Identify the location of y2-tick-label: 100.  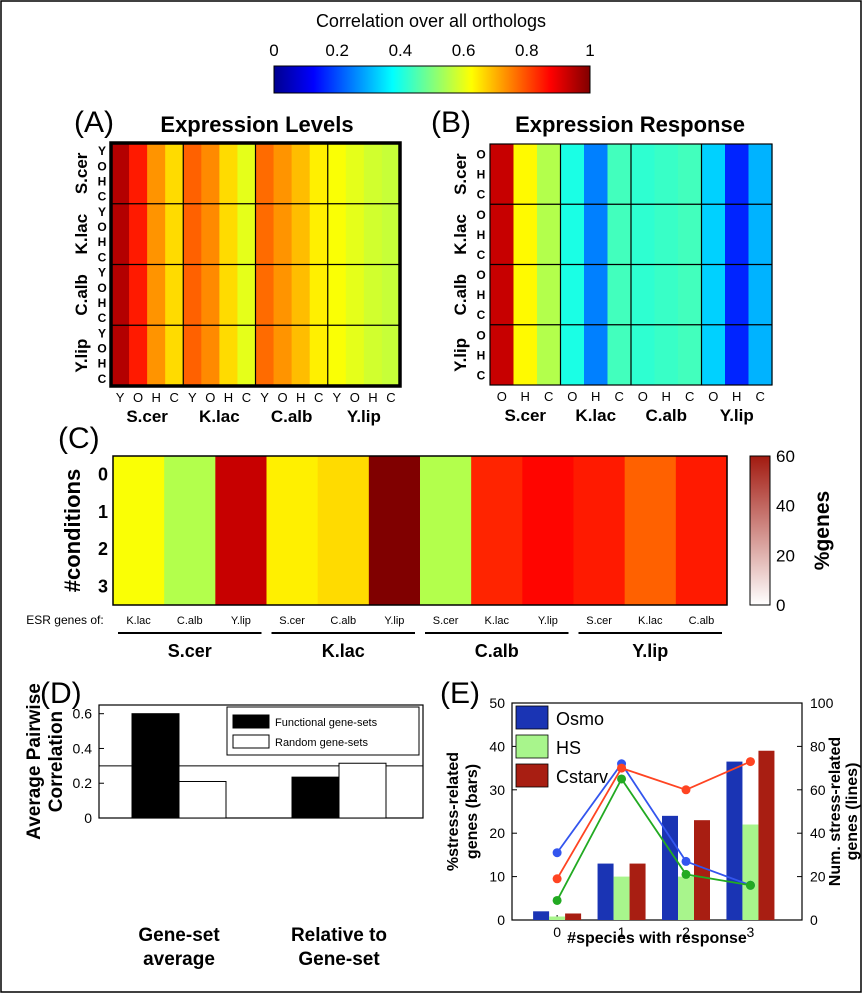
(822, 703).